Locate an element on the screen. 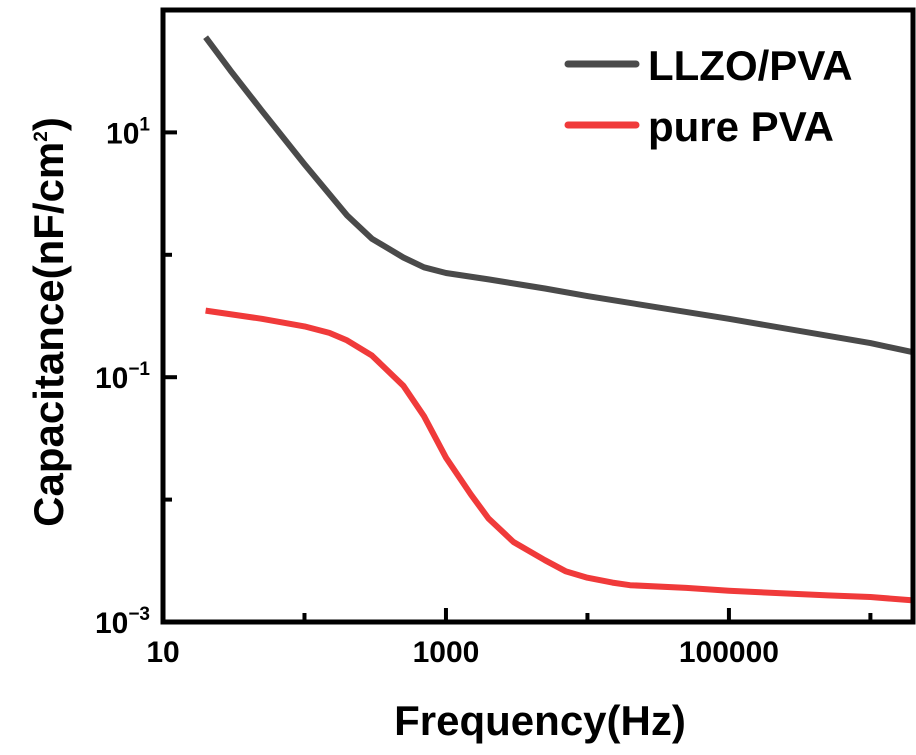 This screenshot has height=755, width=916. y-axis-title: Capacitance(nF/cm2) is located at coordinates (48, 322).